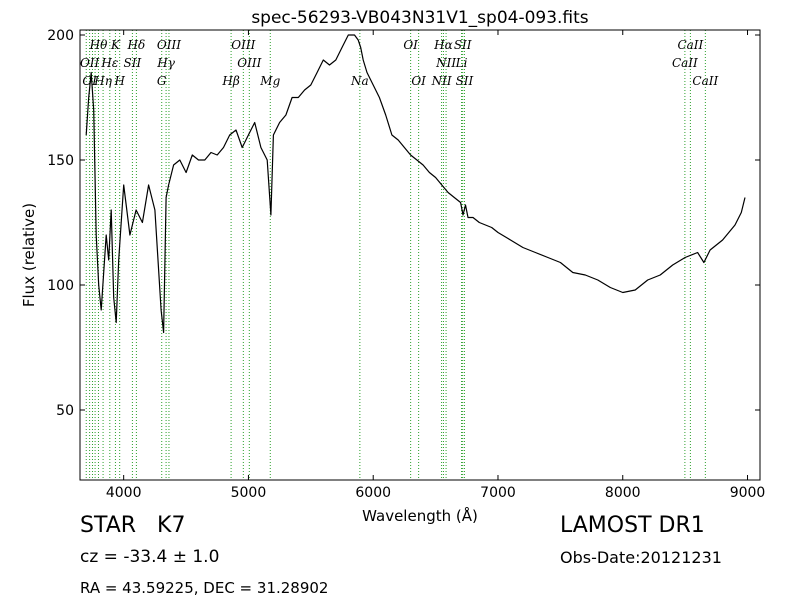 Image resolution: width=800 pixels, height=600 pixels. What do you see at coordinates (162, 81) in the screenshot?
I see `line-label: G` at bounding box center [162, 81].